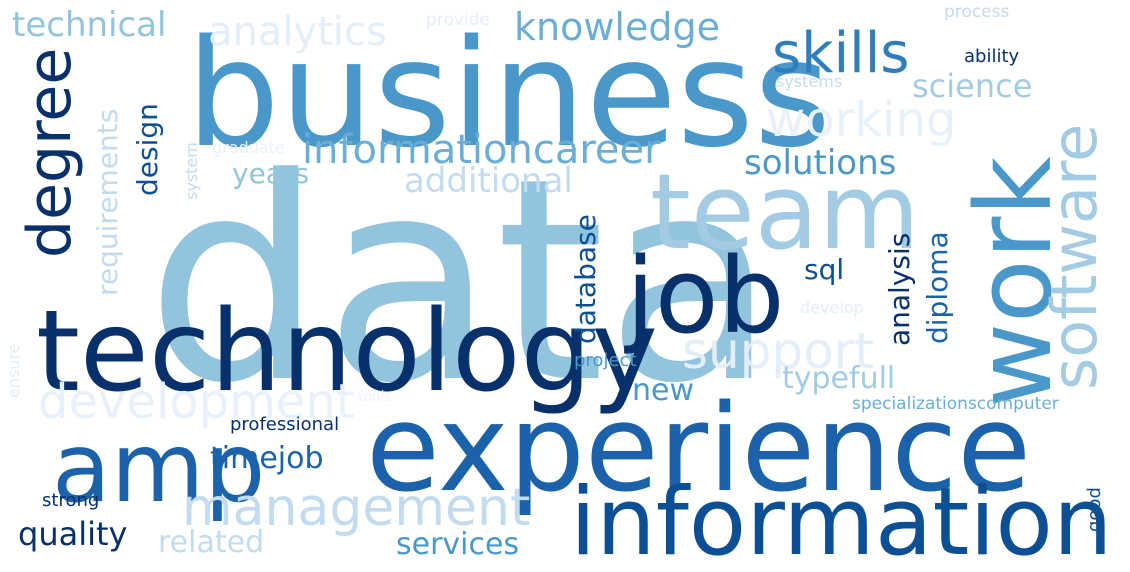 The height and width of the screenshot is (572, 1130). Describe the element at coordinates (899, 289) in the screenshot. I see `word-analysis: analysis` at that location.